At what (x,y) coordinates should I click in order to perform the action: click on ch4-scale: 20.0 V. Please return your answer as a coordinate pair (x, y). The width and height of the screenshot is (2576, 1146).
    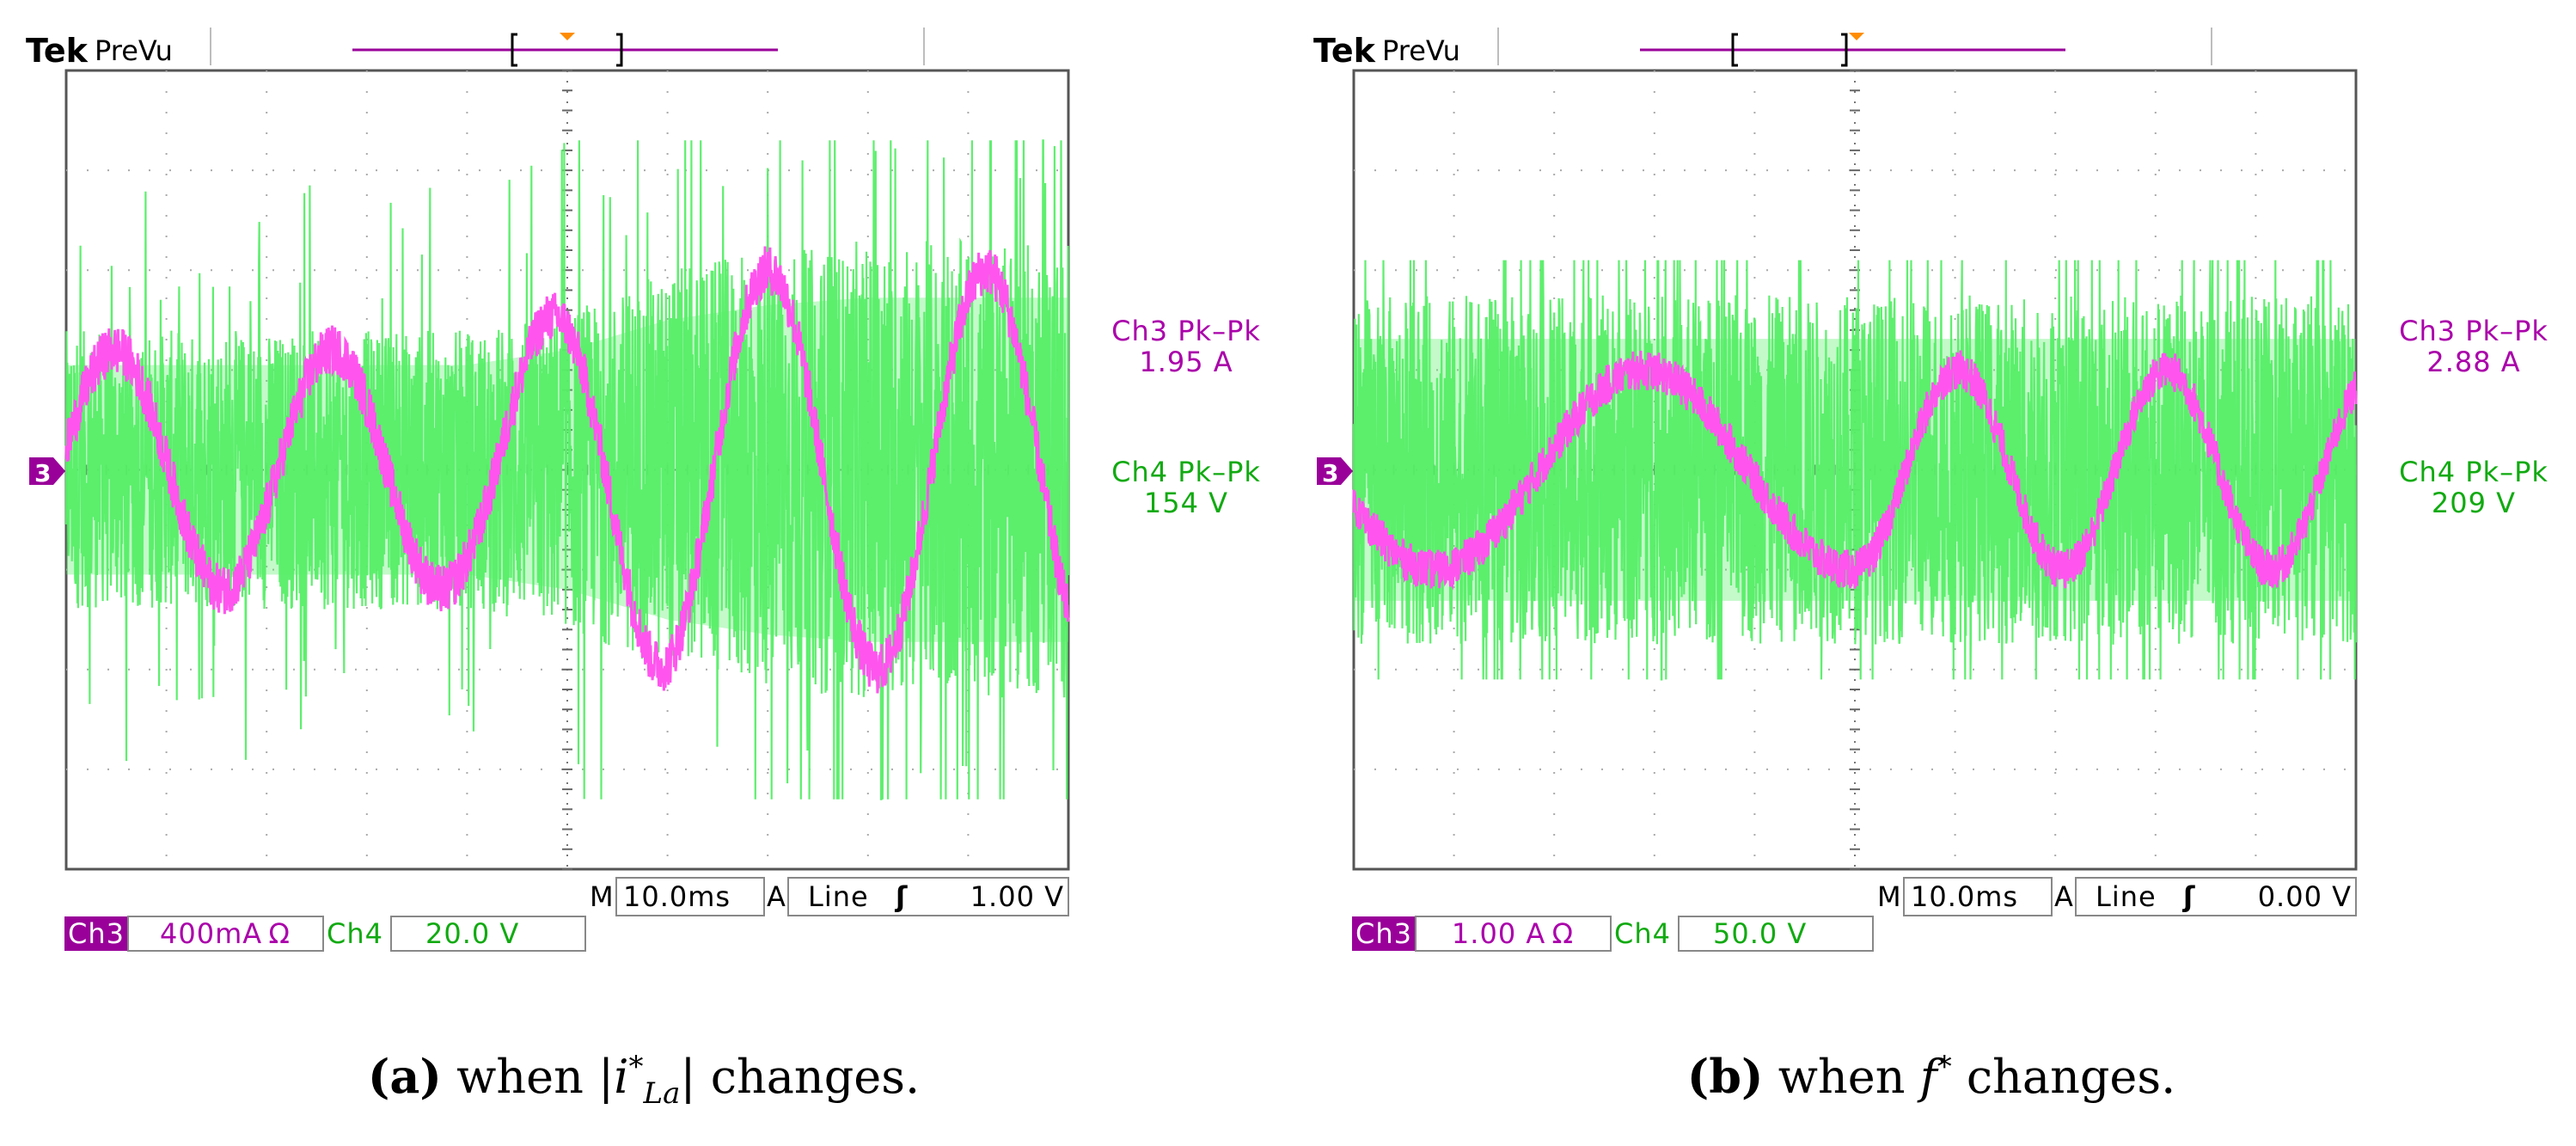
    Looking at the image, I should click on (472, 933).